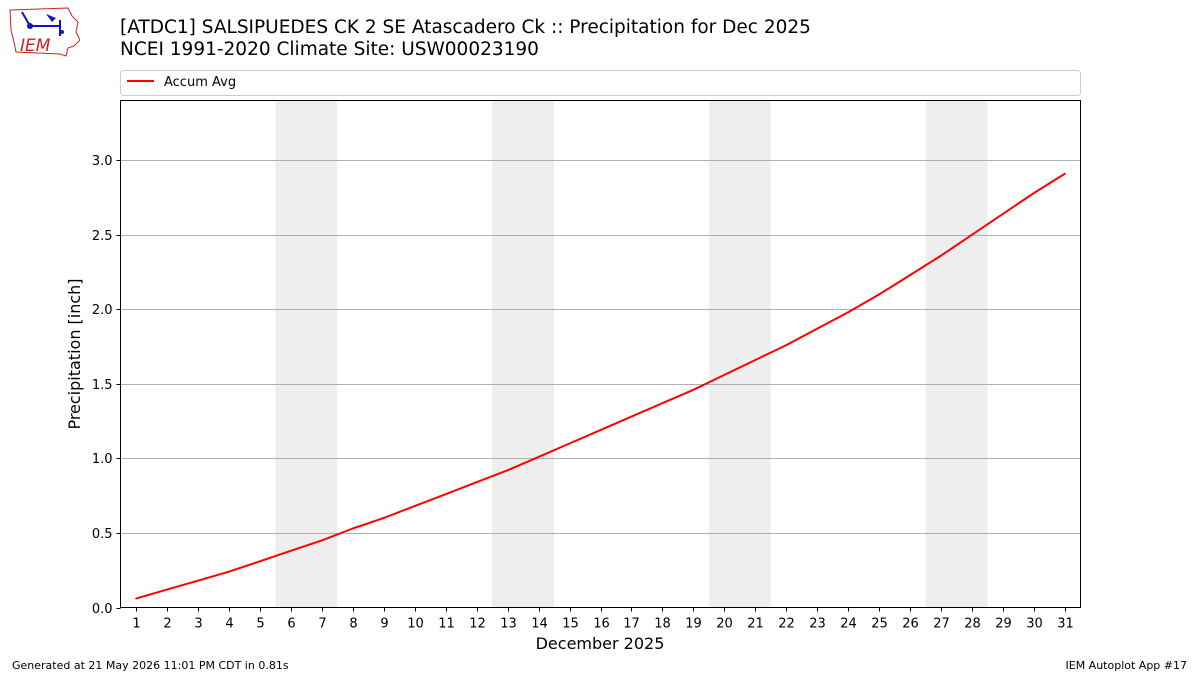 The image size is (1200, 675). Describe the element at coordinates (102, 385) in the screenshot. I see `y-tick-label-1.5: 1.5` at that location.